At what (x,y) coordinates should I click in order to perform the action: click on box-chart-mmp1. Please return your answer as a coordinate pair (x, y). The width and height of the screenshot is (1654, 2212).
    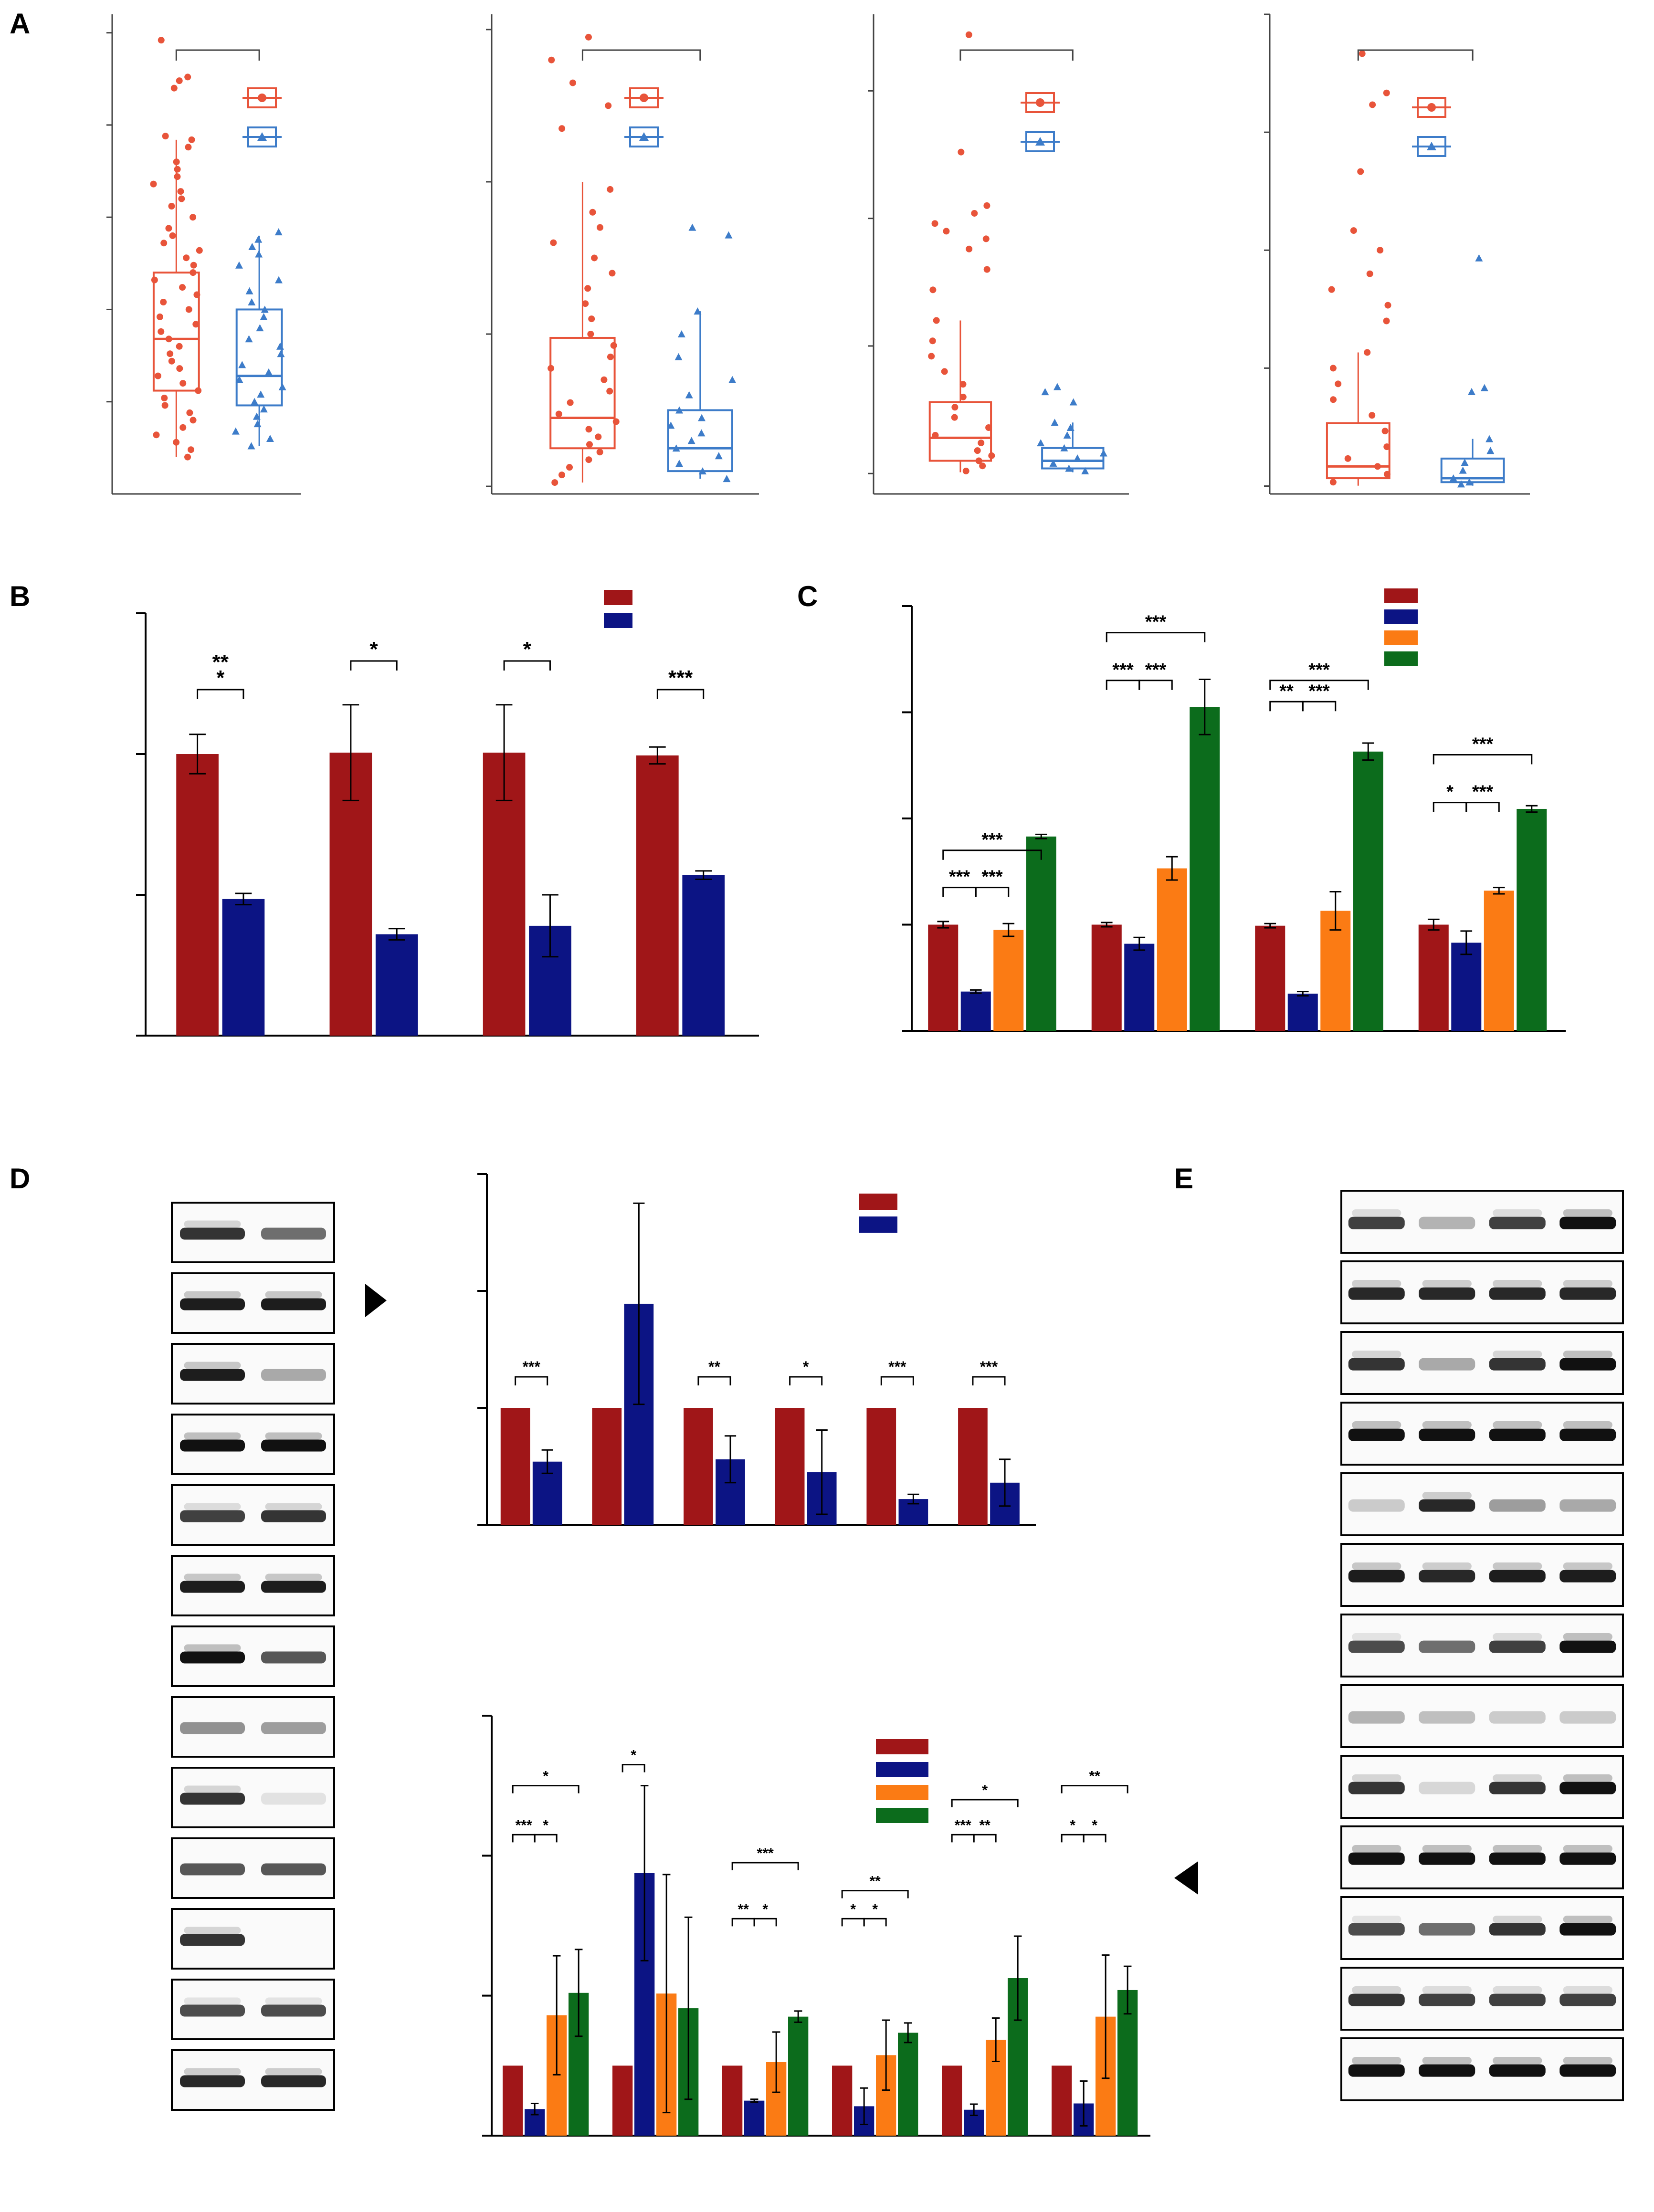
    Looking at the image, I should click on (1397, 254).